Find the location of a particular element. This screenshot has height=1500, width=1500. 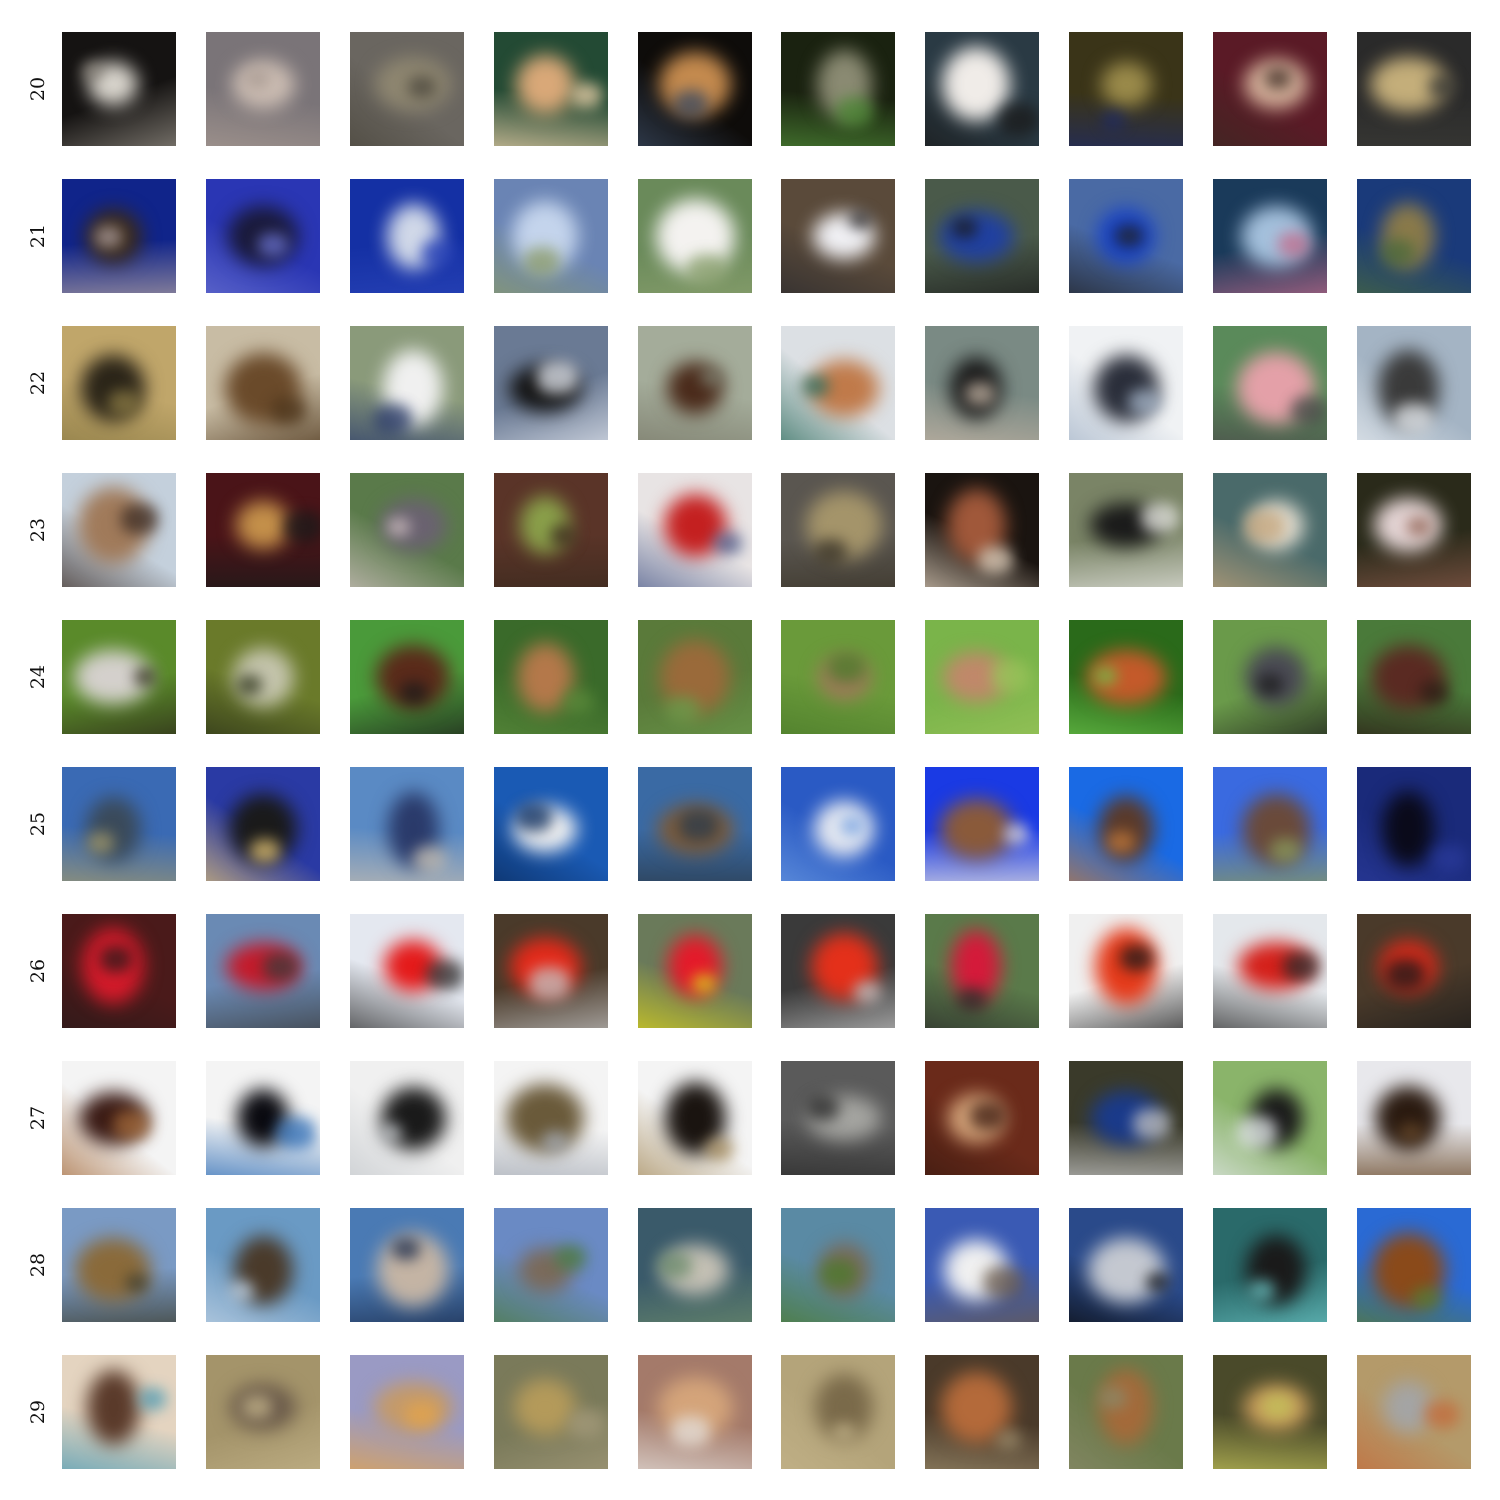

row-label-text: 27 is located at coordinates (38, 1118).